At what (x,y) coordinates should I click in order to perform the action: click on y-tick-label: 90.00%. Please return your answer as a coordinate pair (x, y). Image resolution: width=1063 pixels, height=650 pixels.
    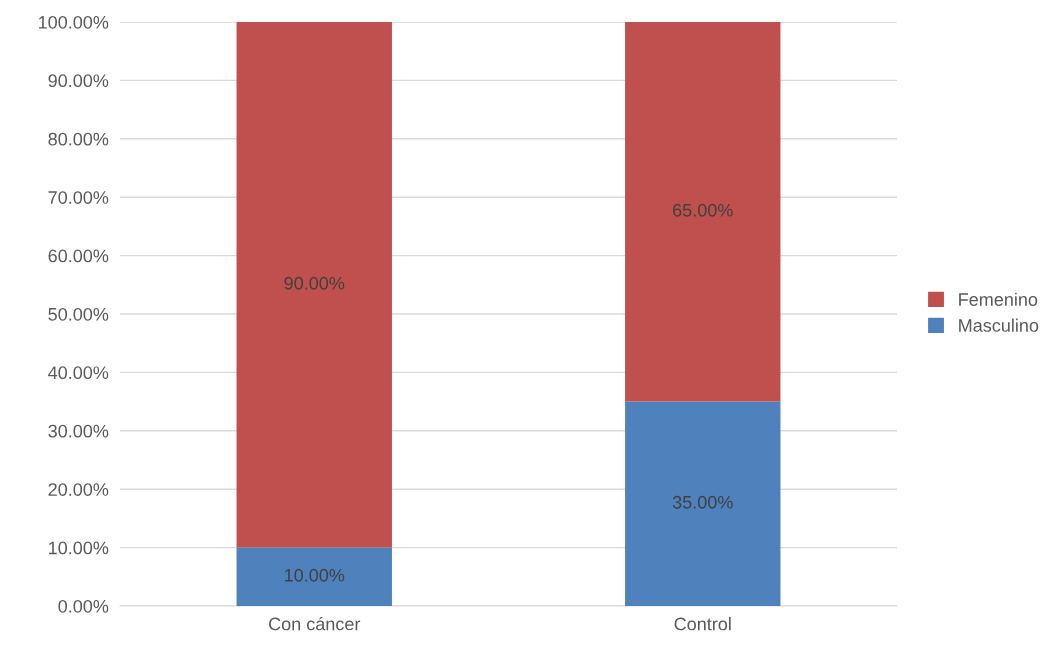
    Looking at the image, I should click on (78, 81).